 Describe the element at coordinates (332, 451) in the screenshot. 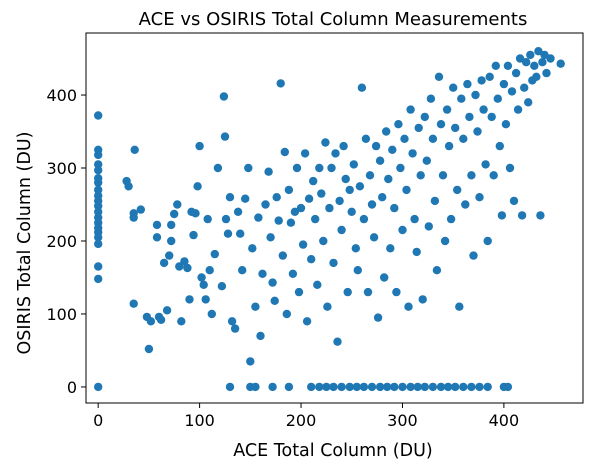

I see `x-axis-label: ACE Total Column (DU)` at that location.